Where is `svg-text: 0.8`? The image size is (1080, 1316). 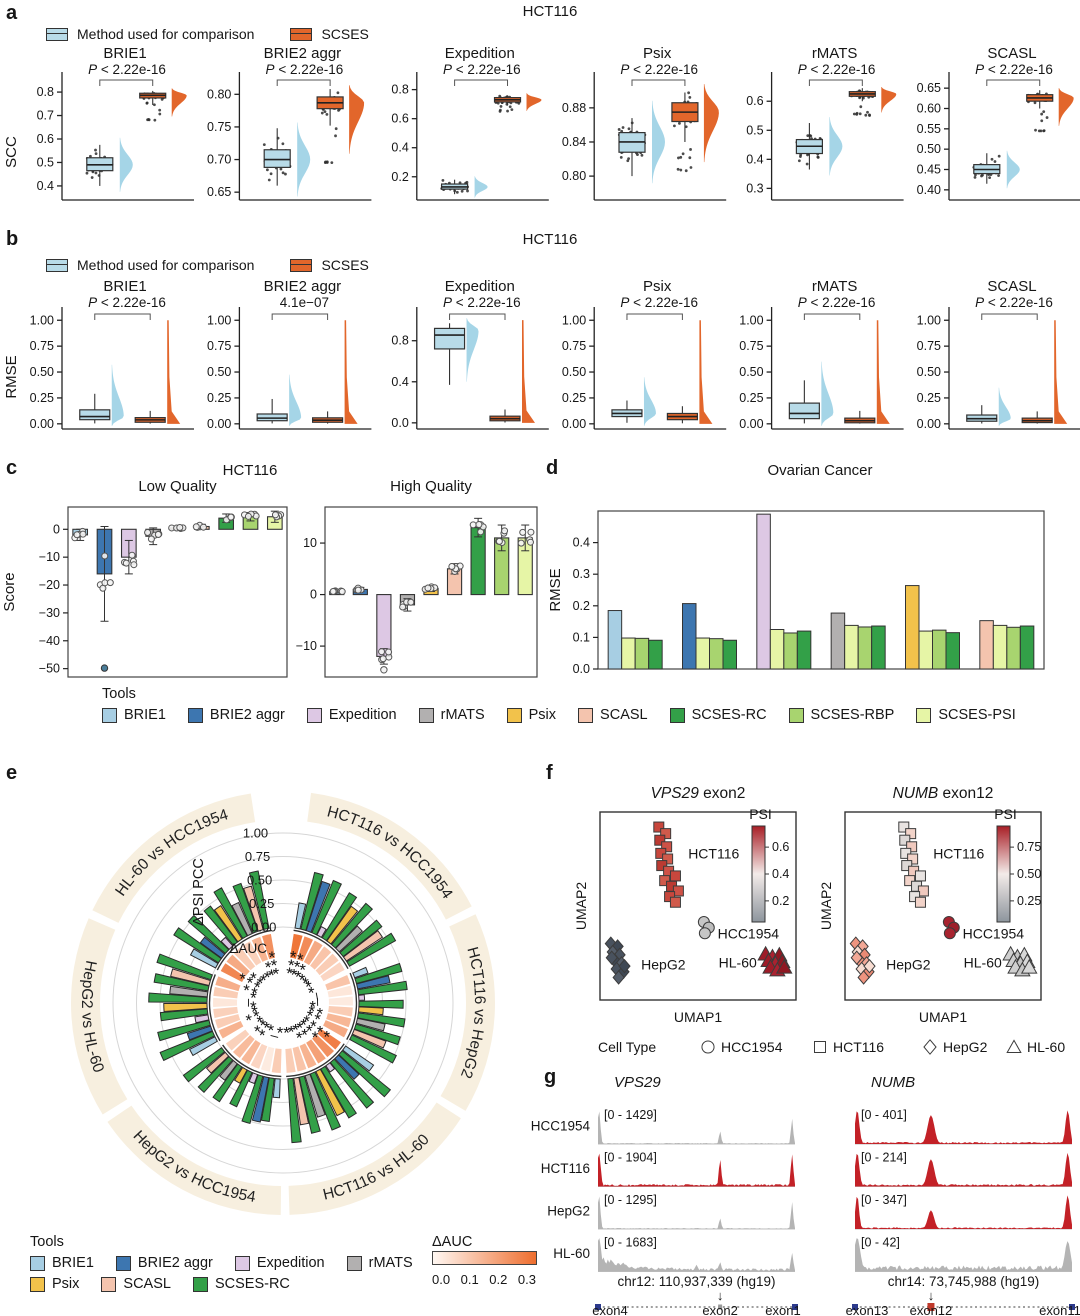
svg-text: 0.8 is located at coordinates (45, 92).